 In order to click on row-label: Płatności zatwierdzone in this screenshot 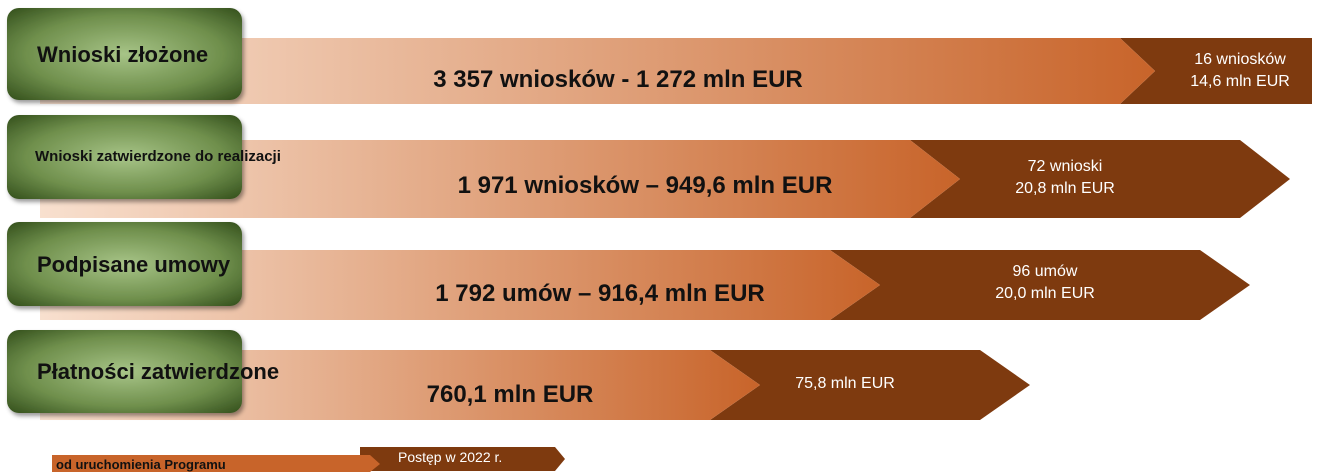, I will do `click(158, 371)`.